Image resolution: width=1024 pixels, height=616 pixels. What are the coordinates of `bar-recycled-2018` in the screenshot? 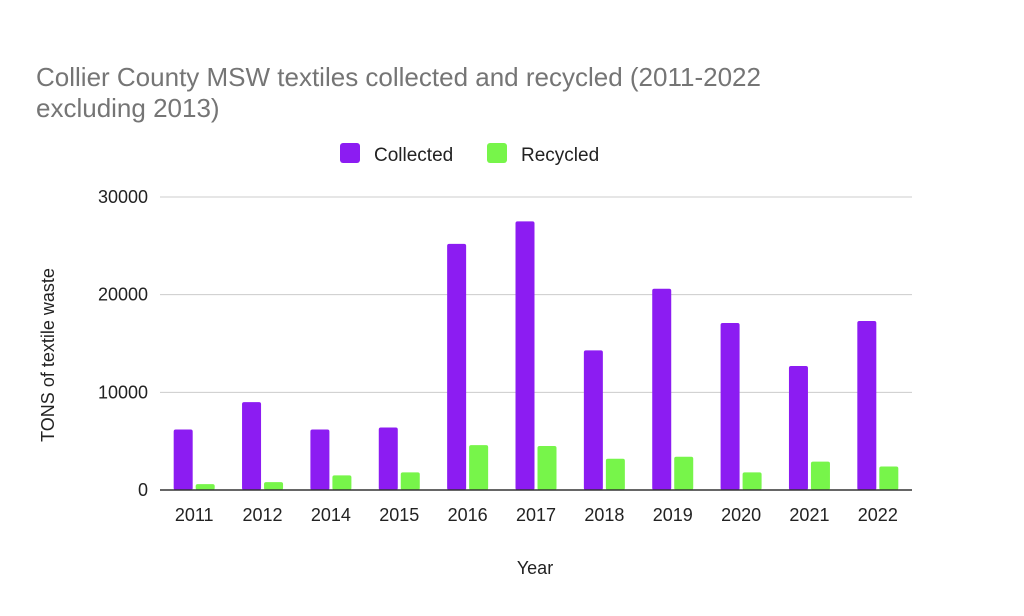 It's located at (615, 474).